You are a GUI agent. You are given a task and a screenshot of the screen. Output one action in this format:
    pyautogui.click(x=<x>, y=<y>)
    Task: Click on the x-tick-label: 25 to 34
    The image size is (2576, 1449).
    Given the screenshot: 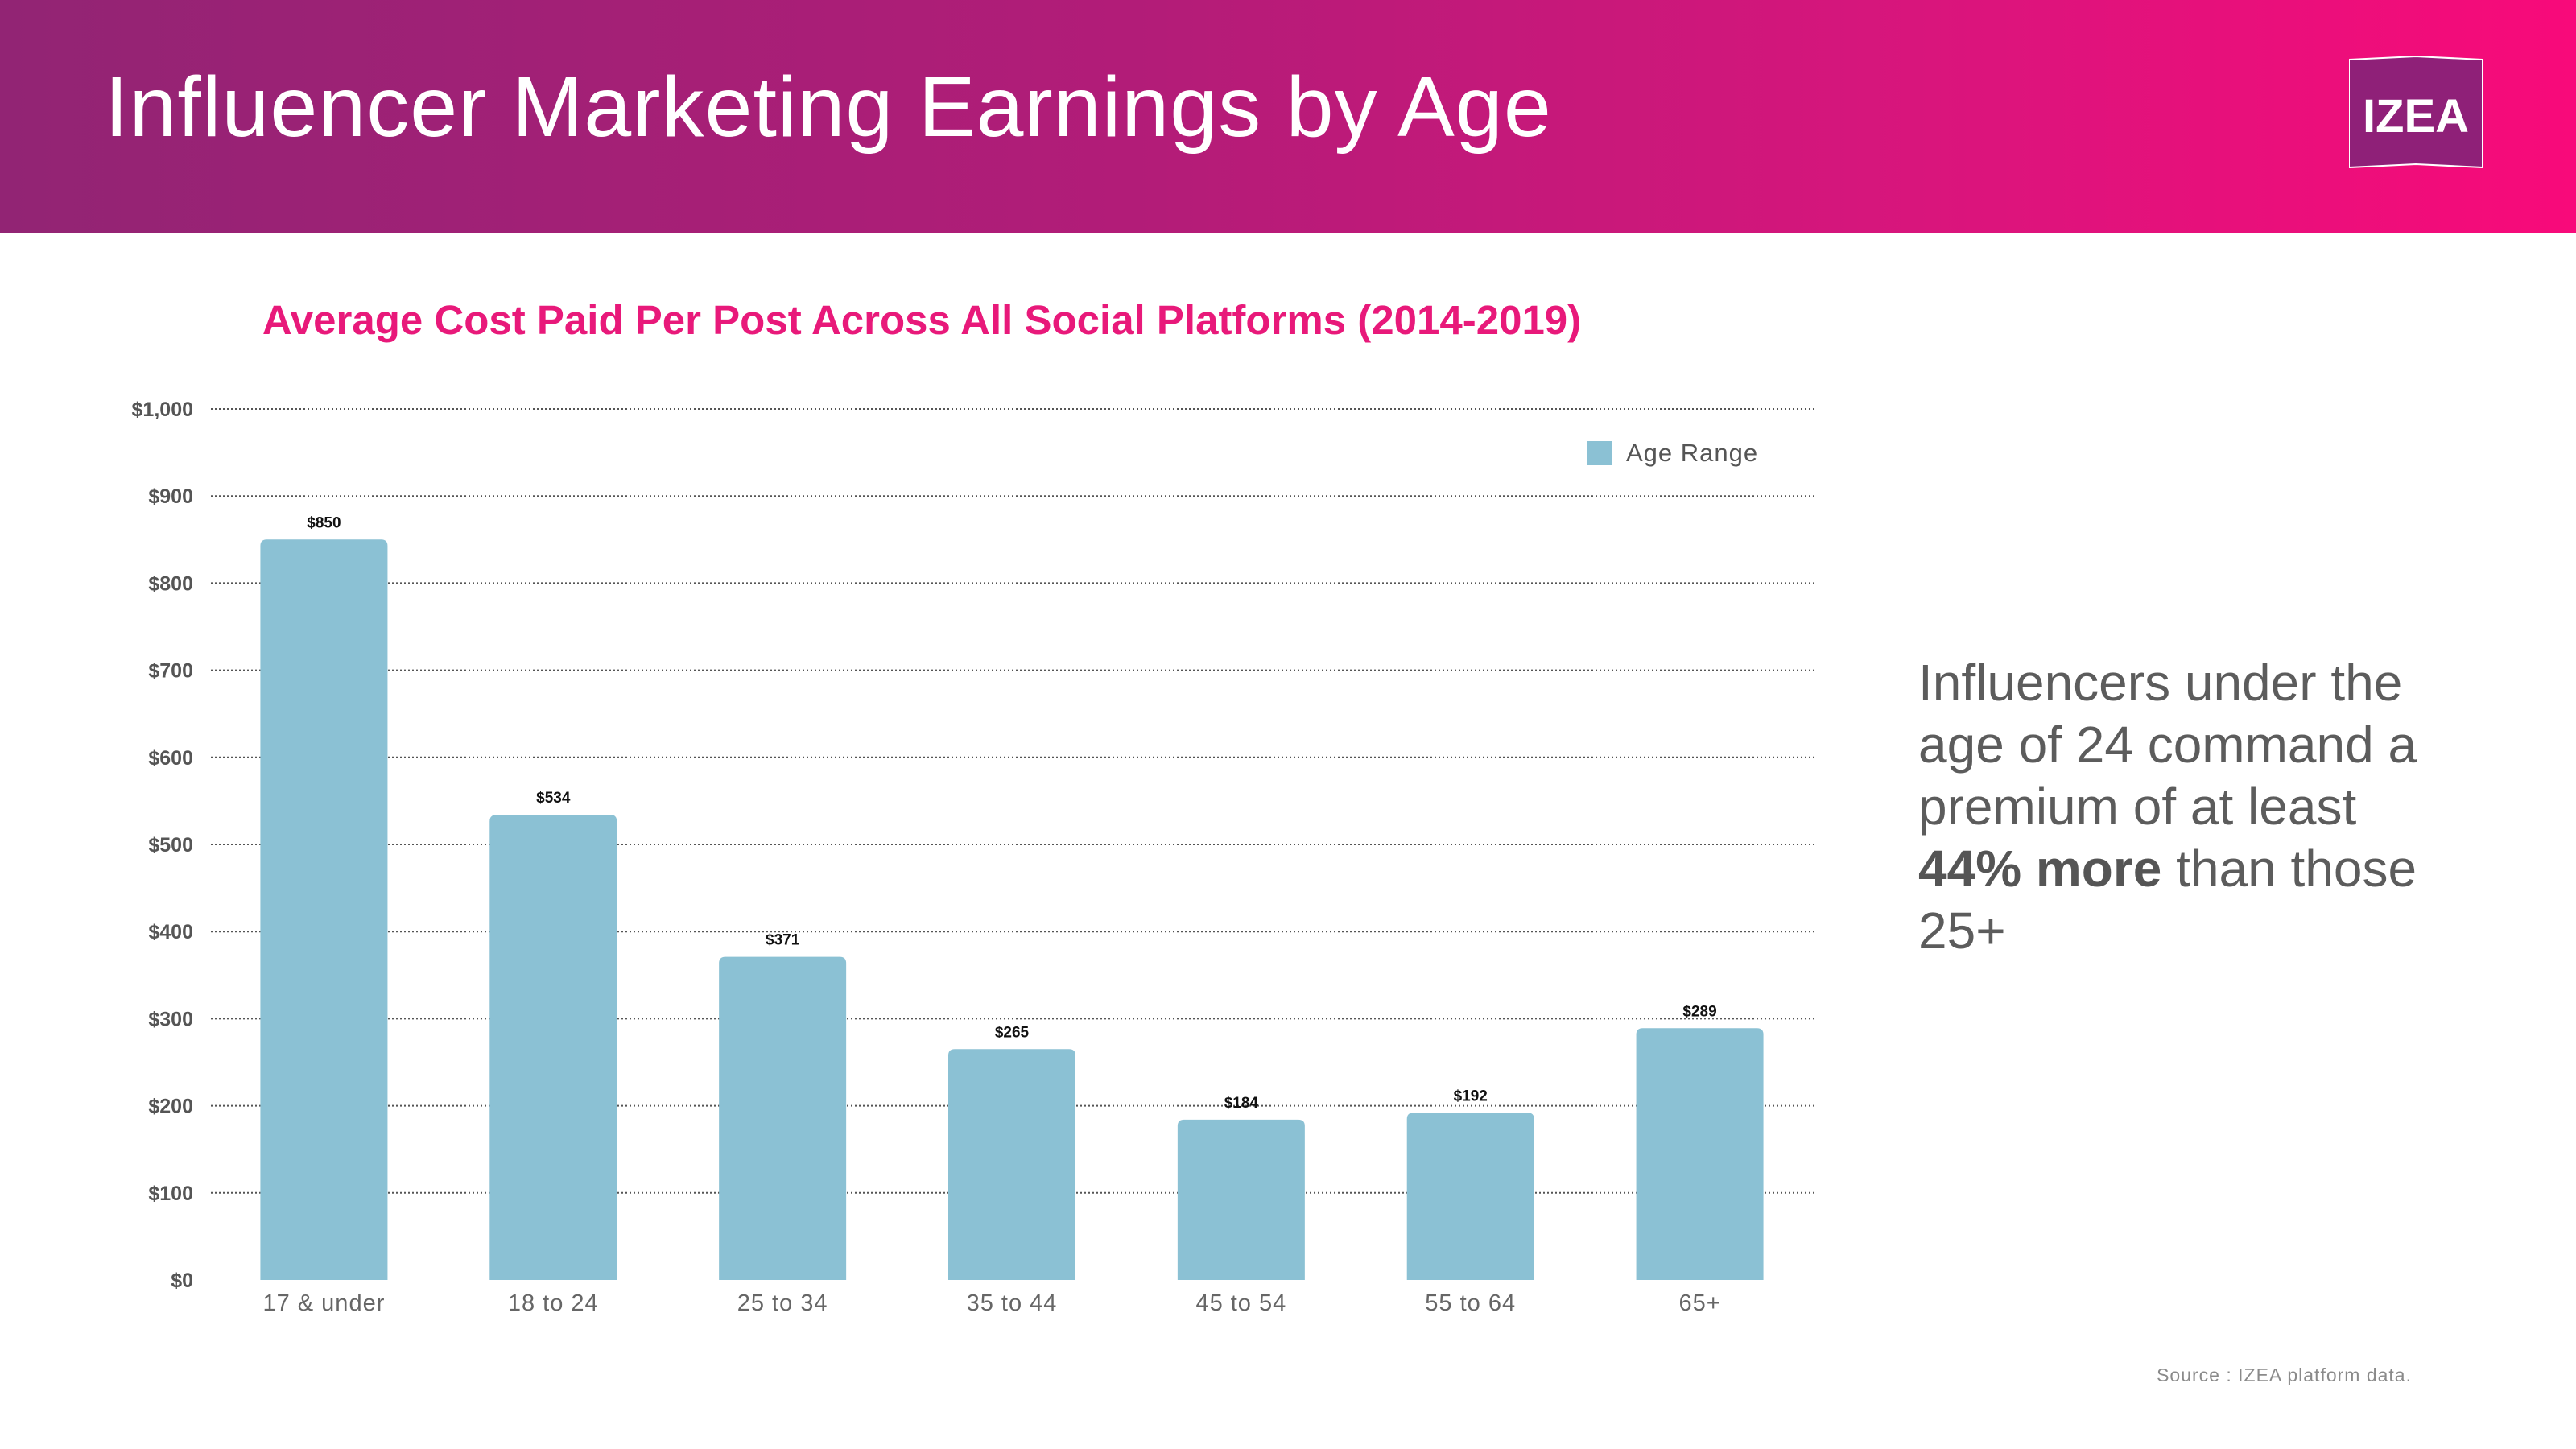 What is the action you would take?
    pyautogui.click(x=782, y=1303)
    